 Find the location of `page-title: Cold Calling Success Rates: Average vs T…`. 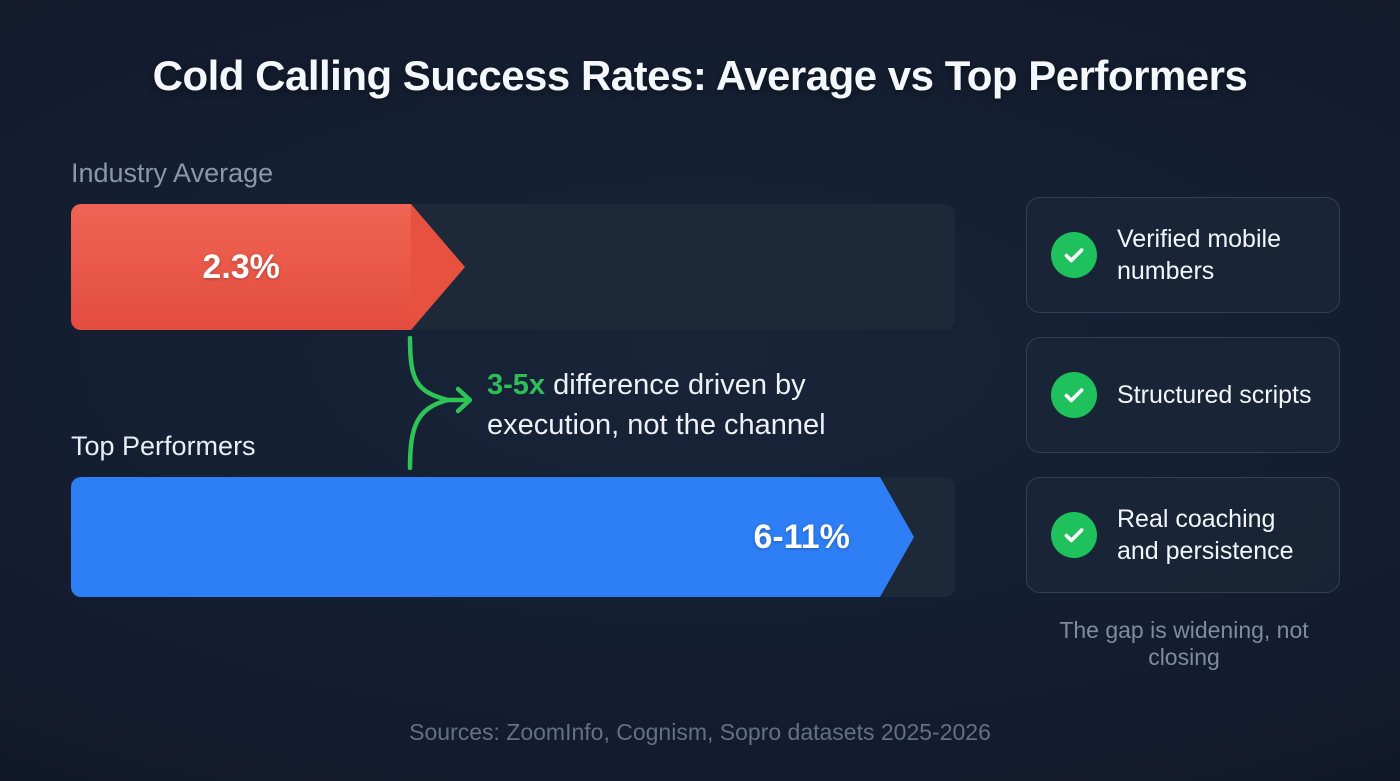

page-title: Cold Calling Success Rates: Average vs T… is located at coordinates (700, 75).